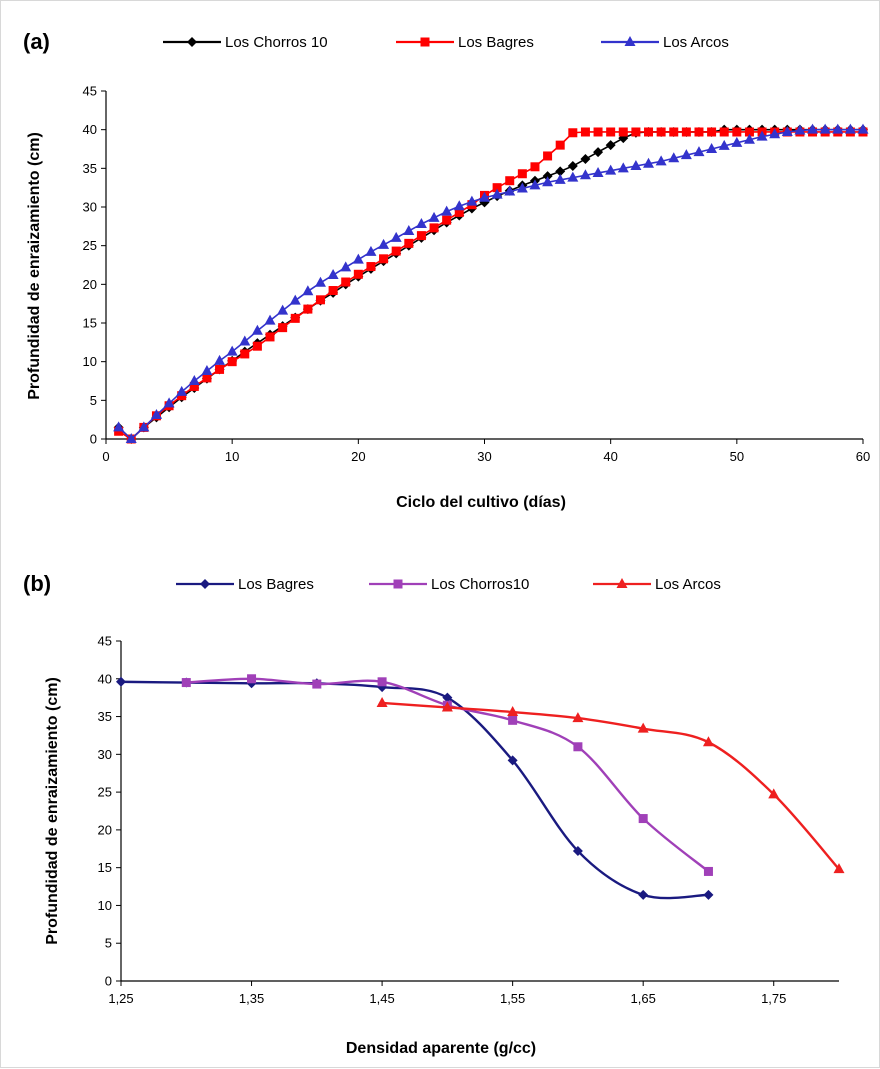  What do you see at coordinates (610, 456) in the screenshot?
I see `x-tick-label: 40` at bounding box center [610, 456].